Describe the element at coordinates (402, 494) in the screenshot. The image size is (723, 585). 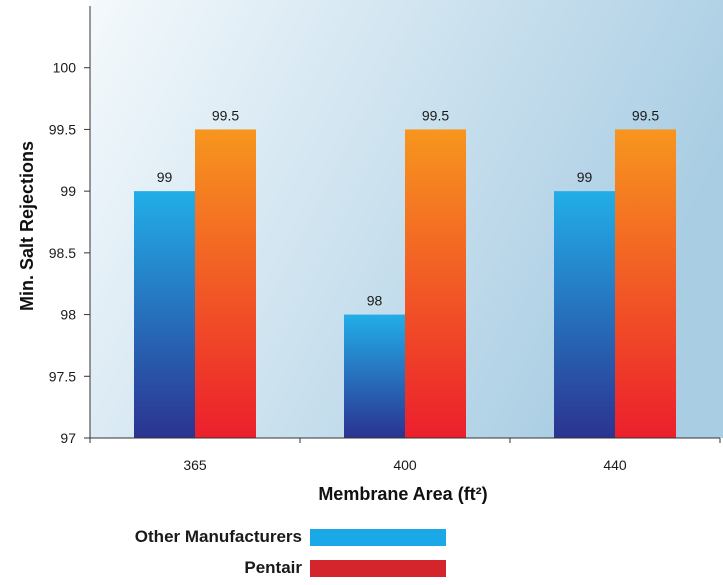
I see `x-axis-title: Membrane Area (ft²)` at that location.